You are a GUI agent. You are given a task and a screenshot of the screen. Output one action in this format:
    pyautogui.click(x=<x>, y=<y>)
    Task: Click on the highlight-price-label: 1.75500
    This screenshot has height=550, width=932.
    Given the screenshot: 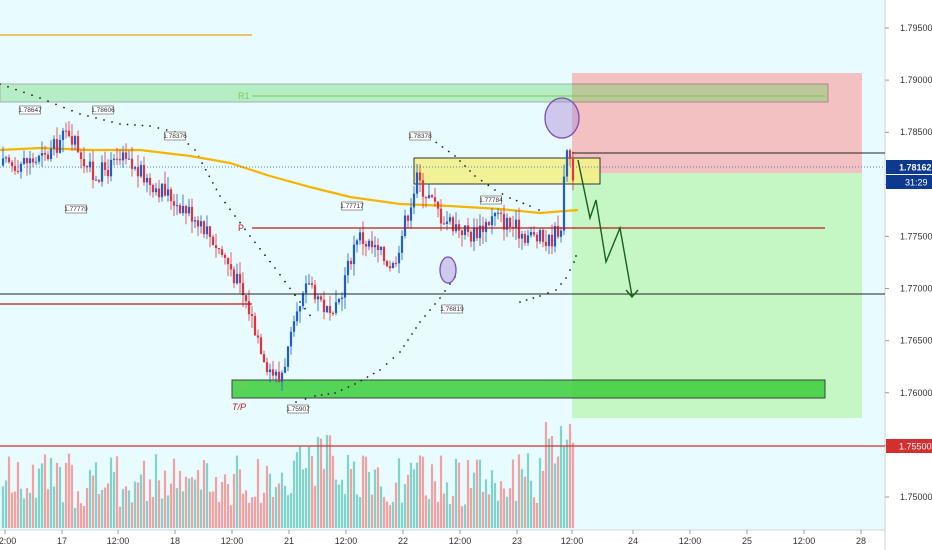 What is the action you would take?
    pyautogui.click(x=915, y=447)
    